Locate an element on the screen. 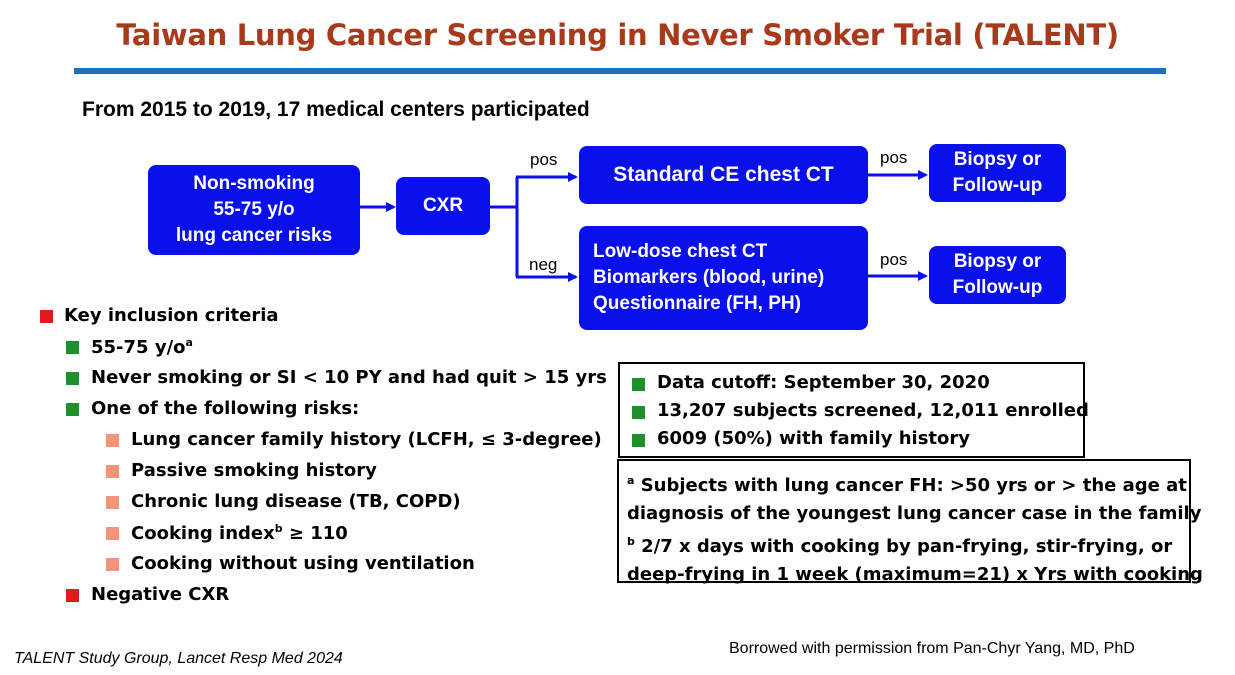 Image resolution: width=1235 pixels, height=675 pixels. risk-item: Cooking without using ventilation is located at coordinates (303, 563).